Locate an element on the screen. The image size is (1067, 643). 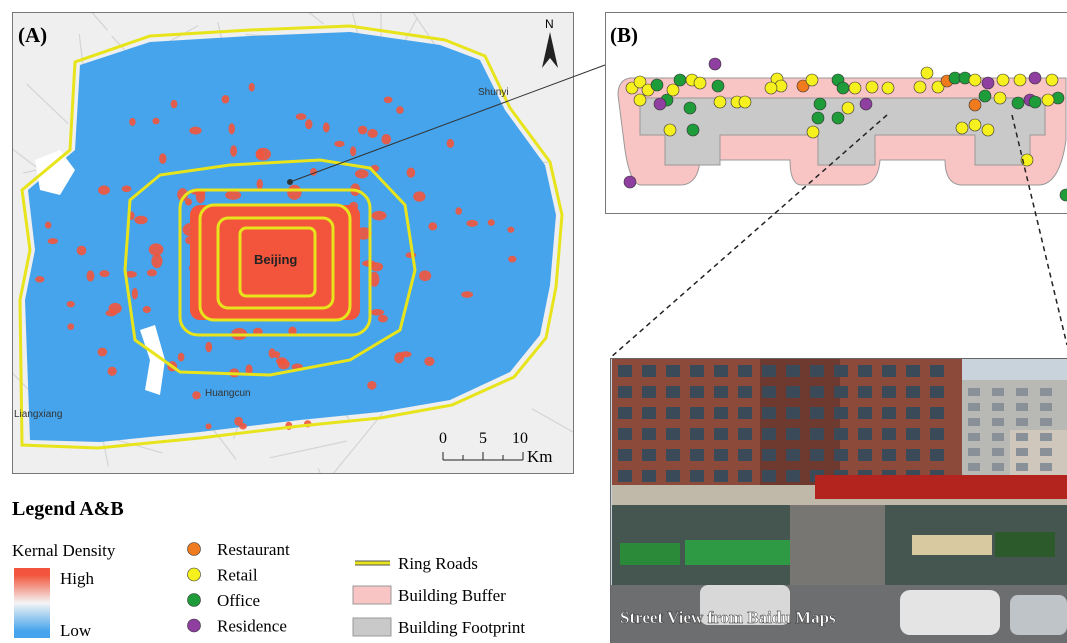
road is located at coordinates (552, 420).